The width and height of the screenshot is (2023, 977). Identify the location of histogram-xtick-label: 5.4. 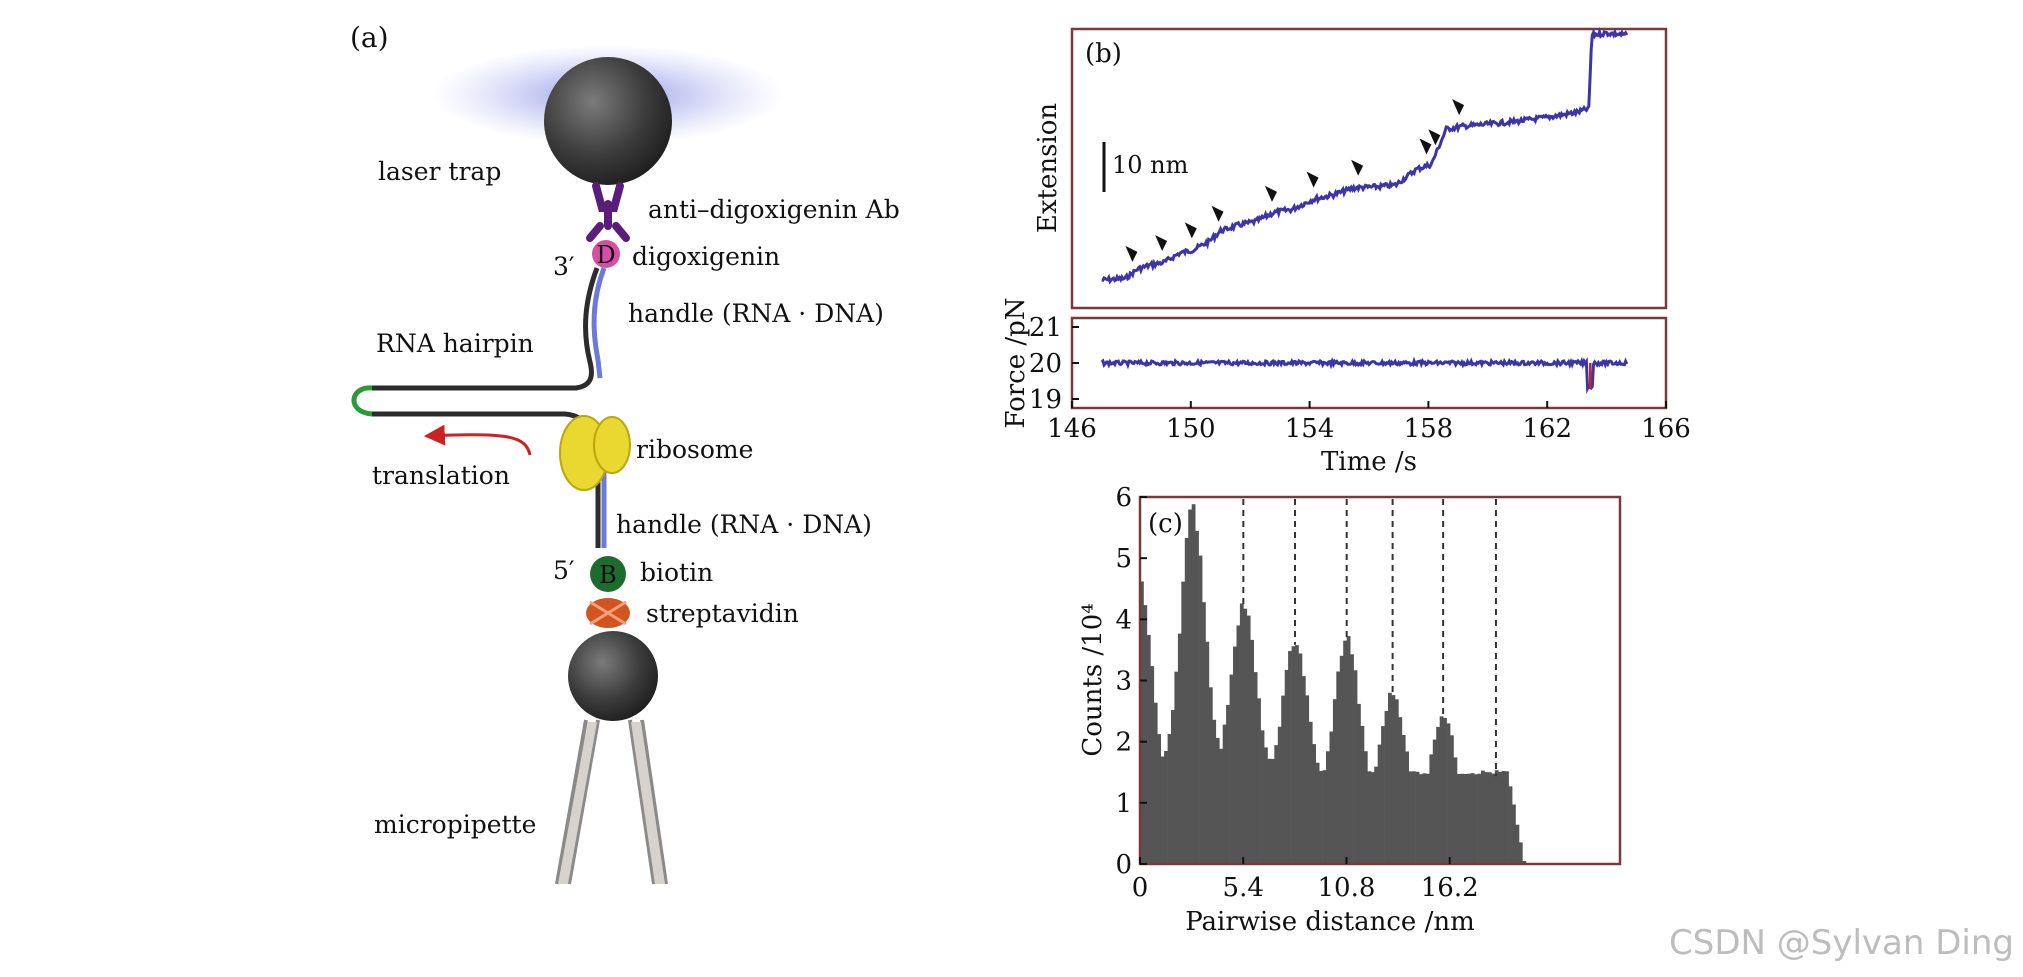
(1243, 888).